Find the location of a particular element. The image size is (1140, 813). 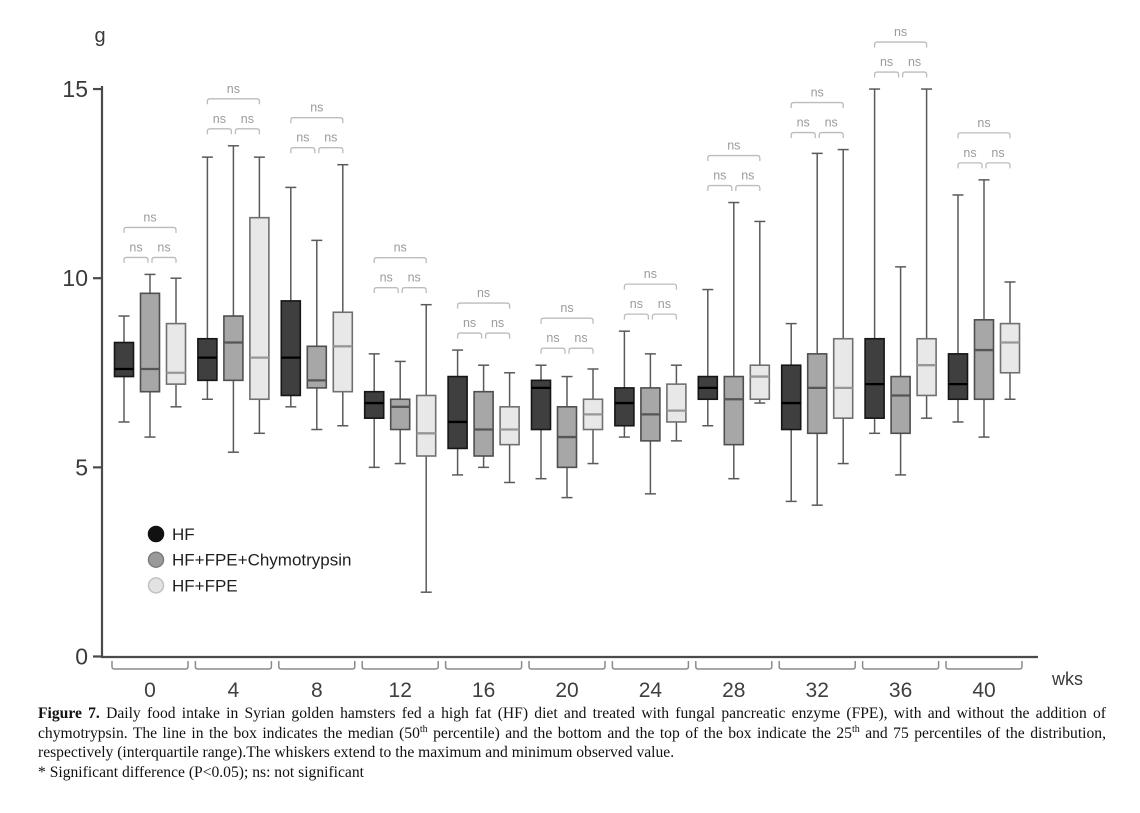

box-HF-FPE-wk12 is located at coordinates (426, 448).